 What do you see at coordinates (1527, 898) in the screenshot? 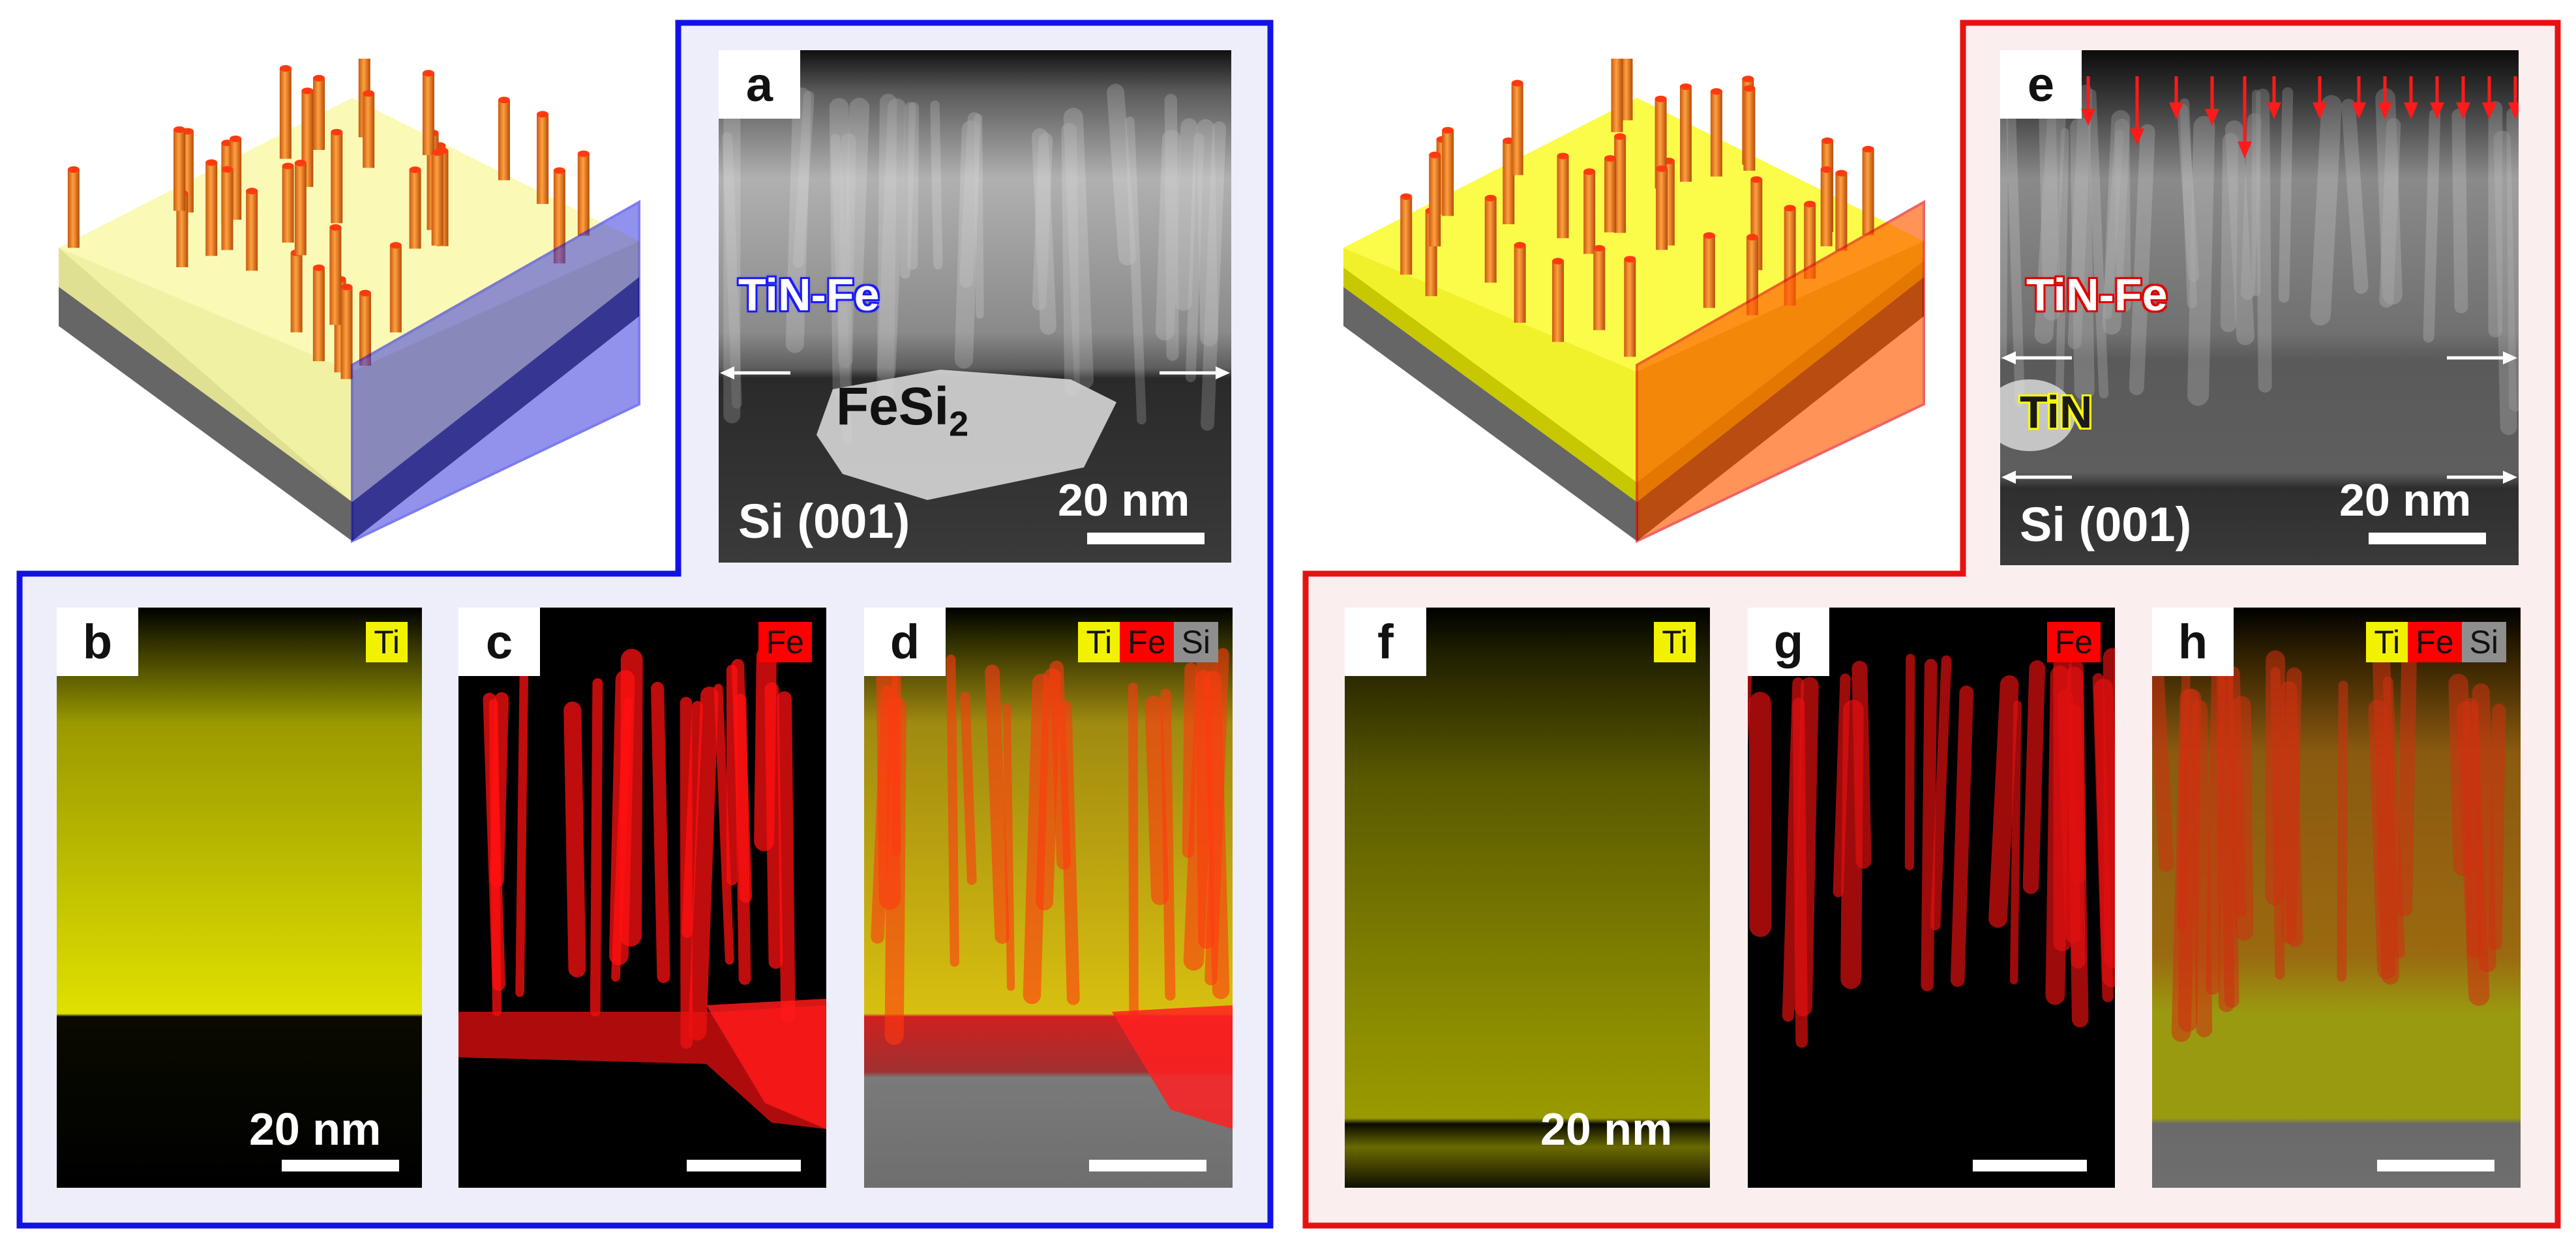
I see `panel-f-ti-map: f Ti 20 nm` at bounding box center [1527, 898].